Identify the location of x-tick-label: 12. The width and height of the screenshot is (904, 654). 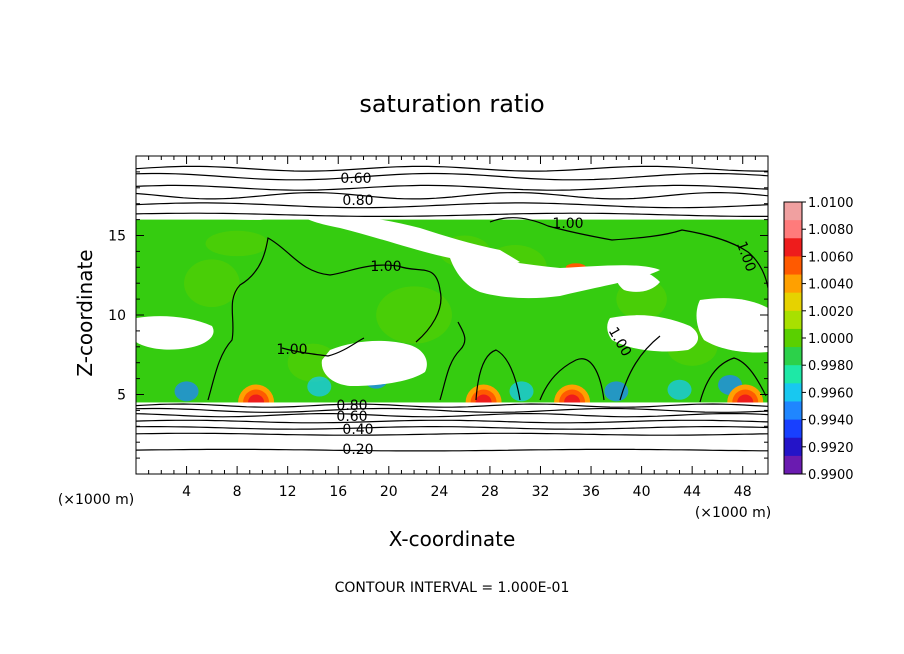
(288, 492).